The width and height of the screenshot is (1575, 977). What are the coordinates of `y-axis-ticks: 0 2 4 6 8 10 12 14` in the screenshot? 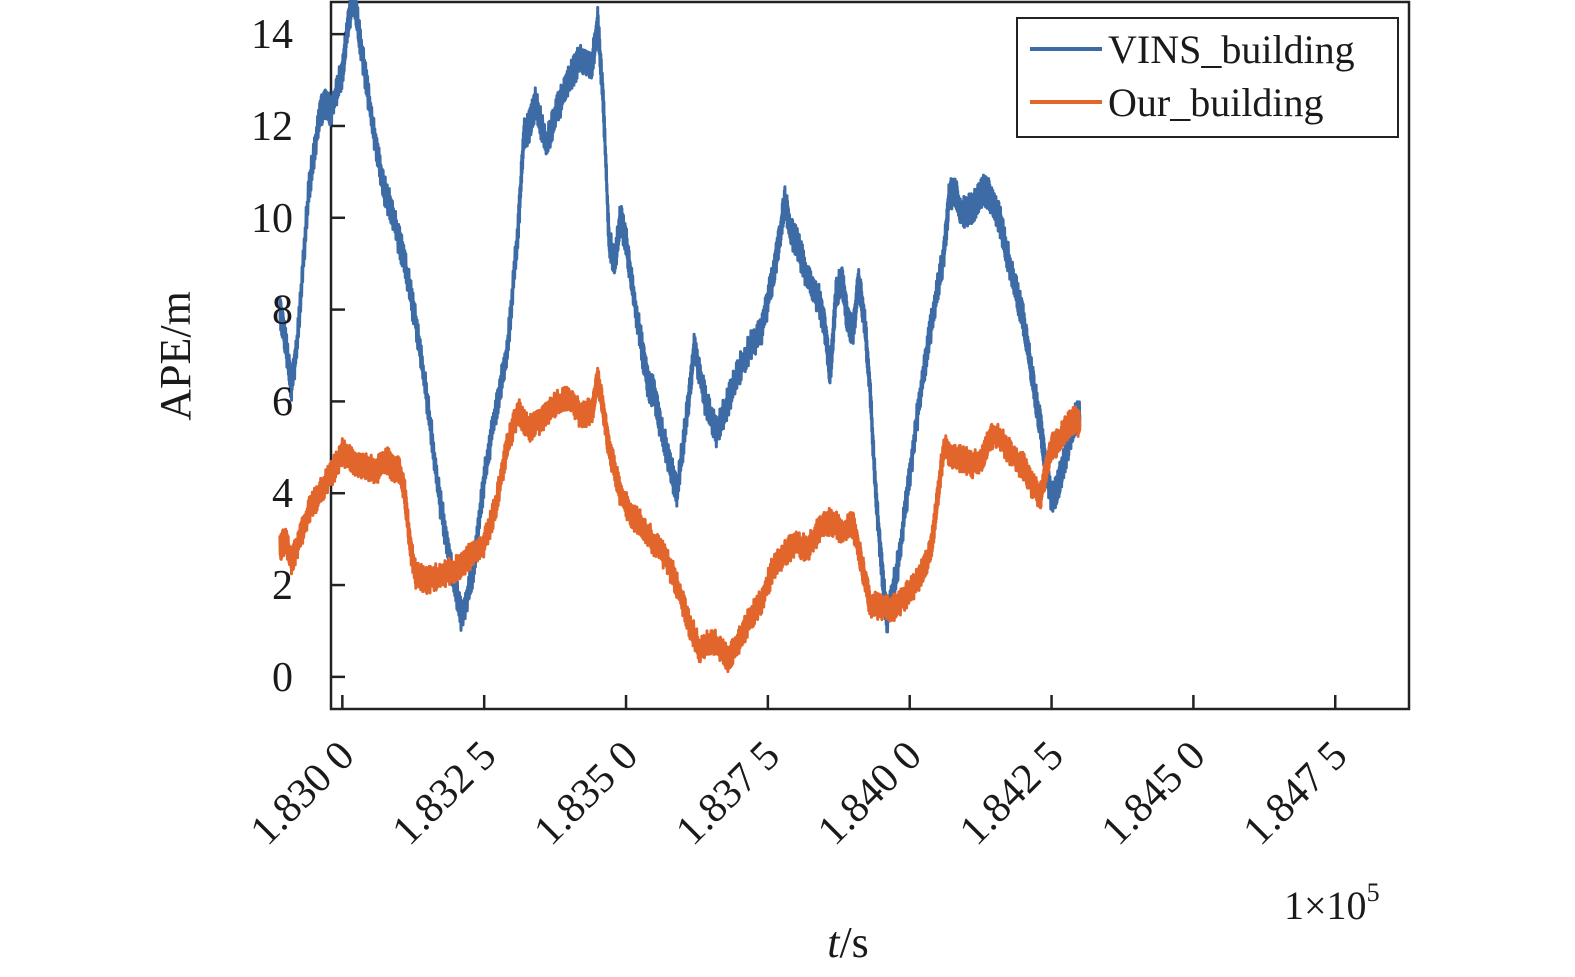 It's located at (298, 356).